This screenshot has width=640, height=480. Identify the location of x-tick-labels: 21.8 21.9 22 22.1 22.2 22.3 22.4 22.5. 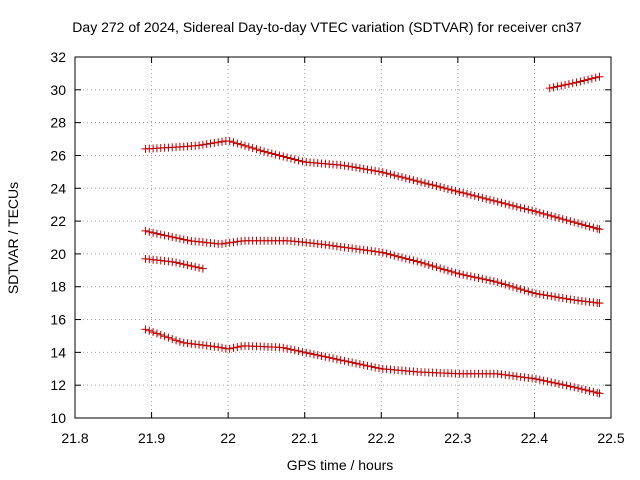
(342, 438).